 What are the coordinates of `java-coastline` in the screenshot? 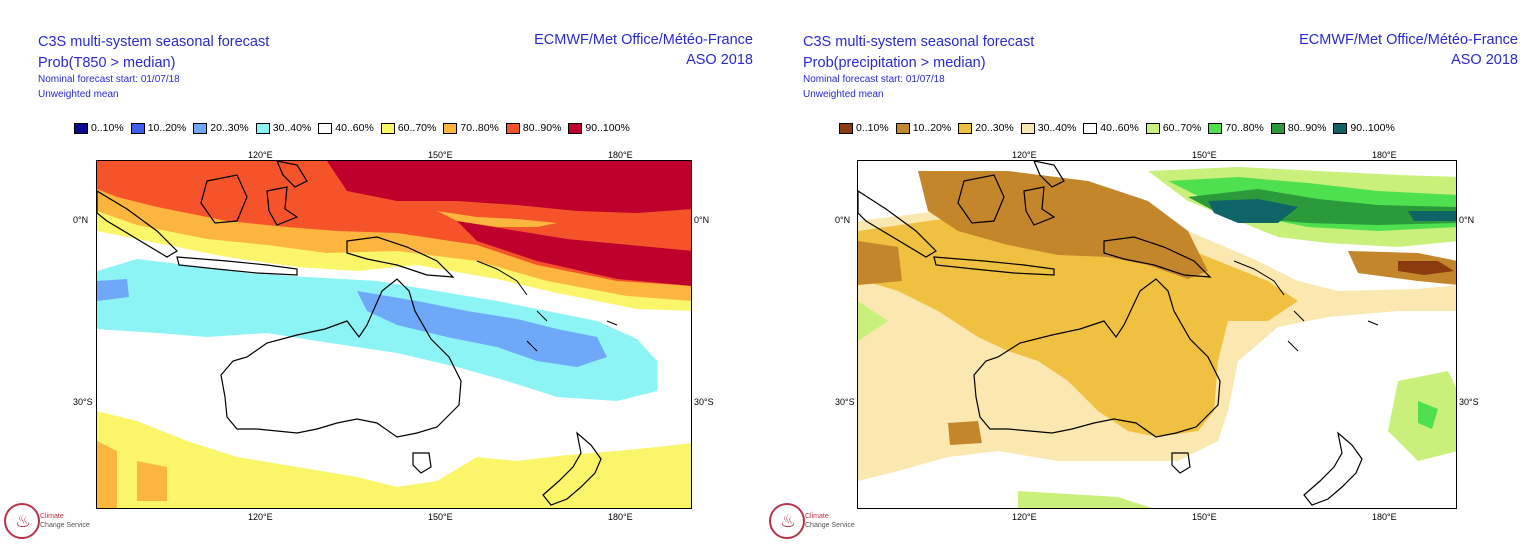 It's located at (237, 266).